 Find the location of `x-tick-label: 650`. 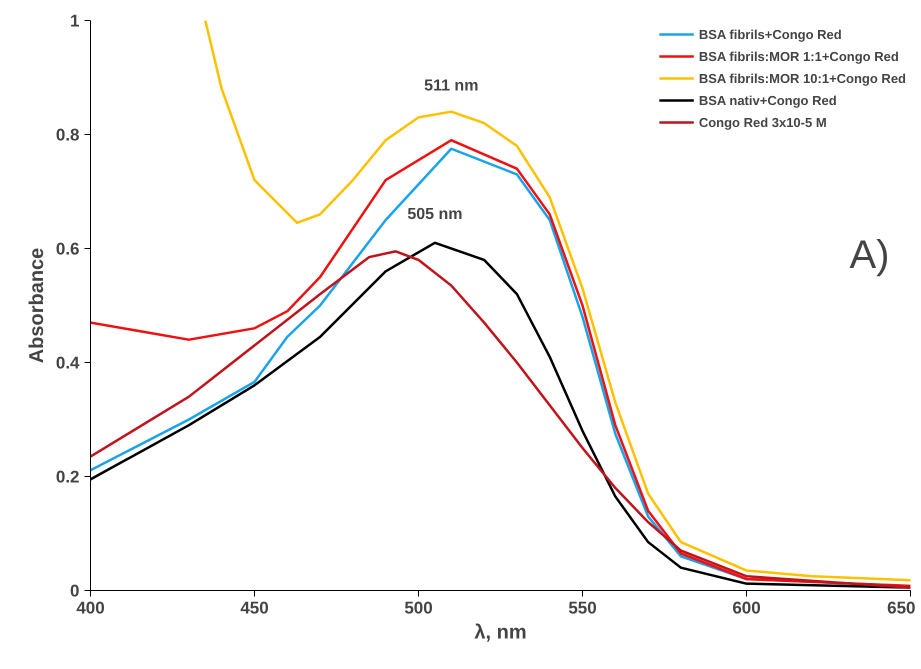

x-tick-label: 650 is located at coordinates (901, 608).